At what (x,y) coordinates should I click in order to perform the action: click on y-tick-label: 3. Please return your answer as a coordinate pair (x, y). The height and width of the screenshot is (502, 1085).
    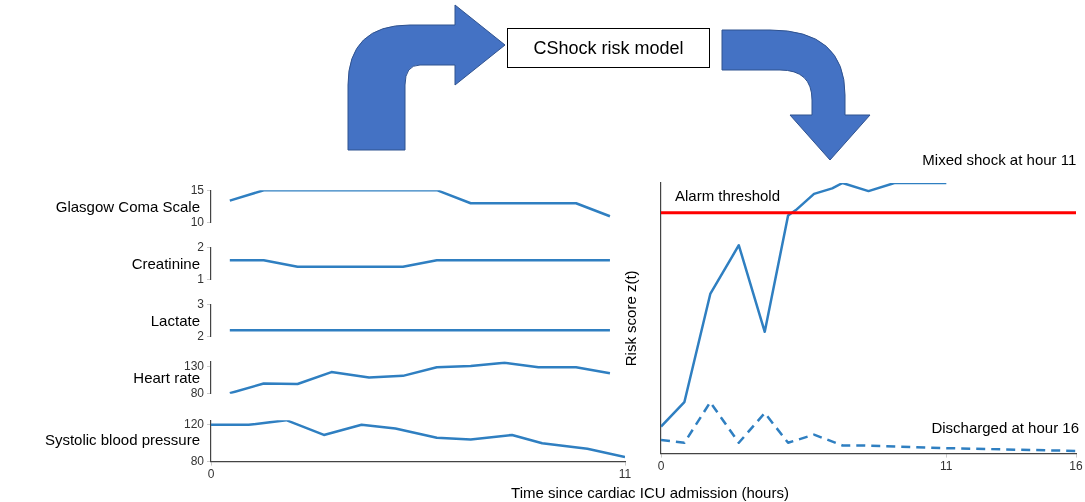
    Looking at the image, I should click on (201, 303).